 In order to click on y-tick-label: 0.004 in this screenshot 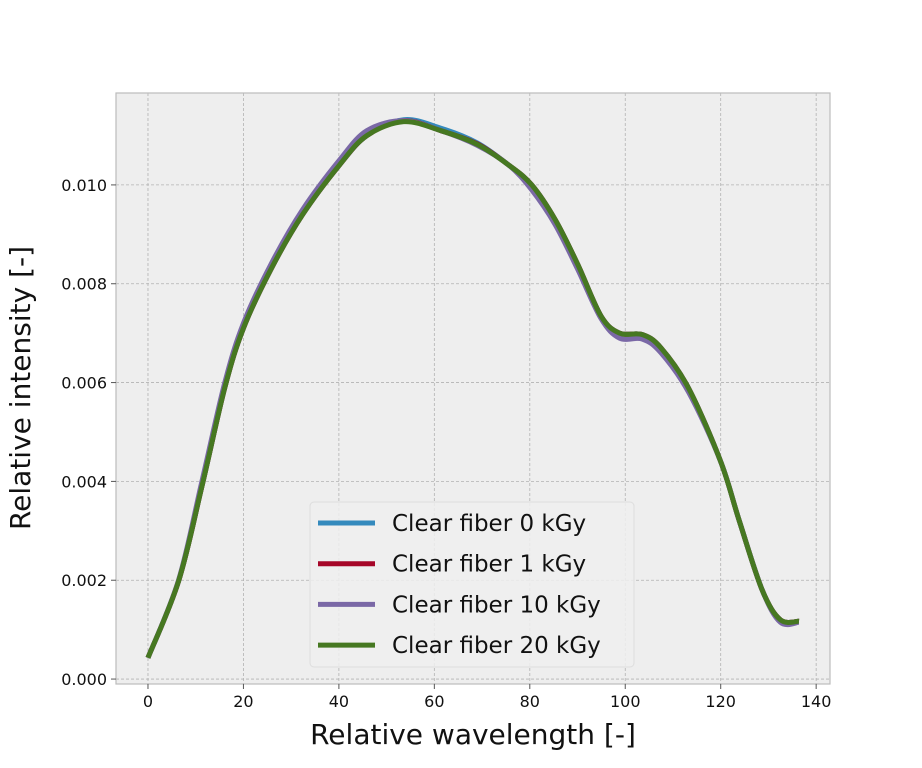, I will do `click(84, 481)`.